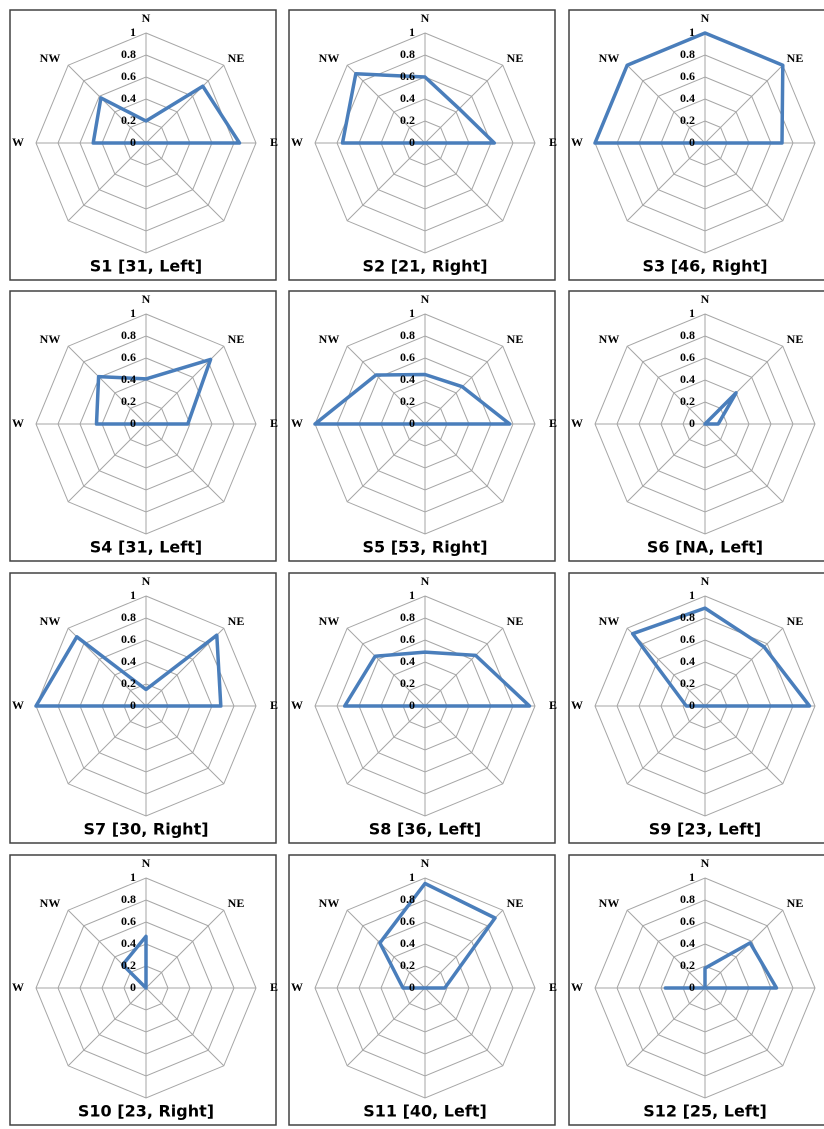  What do you see at coordinates (145, 829) in the screenshot?
I see `panel-title: S7 [30, Right]` at bounding box center [145, 829].